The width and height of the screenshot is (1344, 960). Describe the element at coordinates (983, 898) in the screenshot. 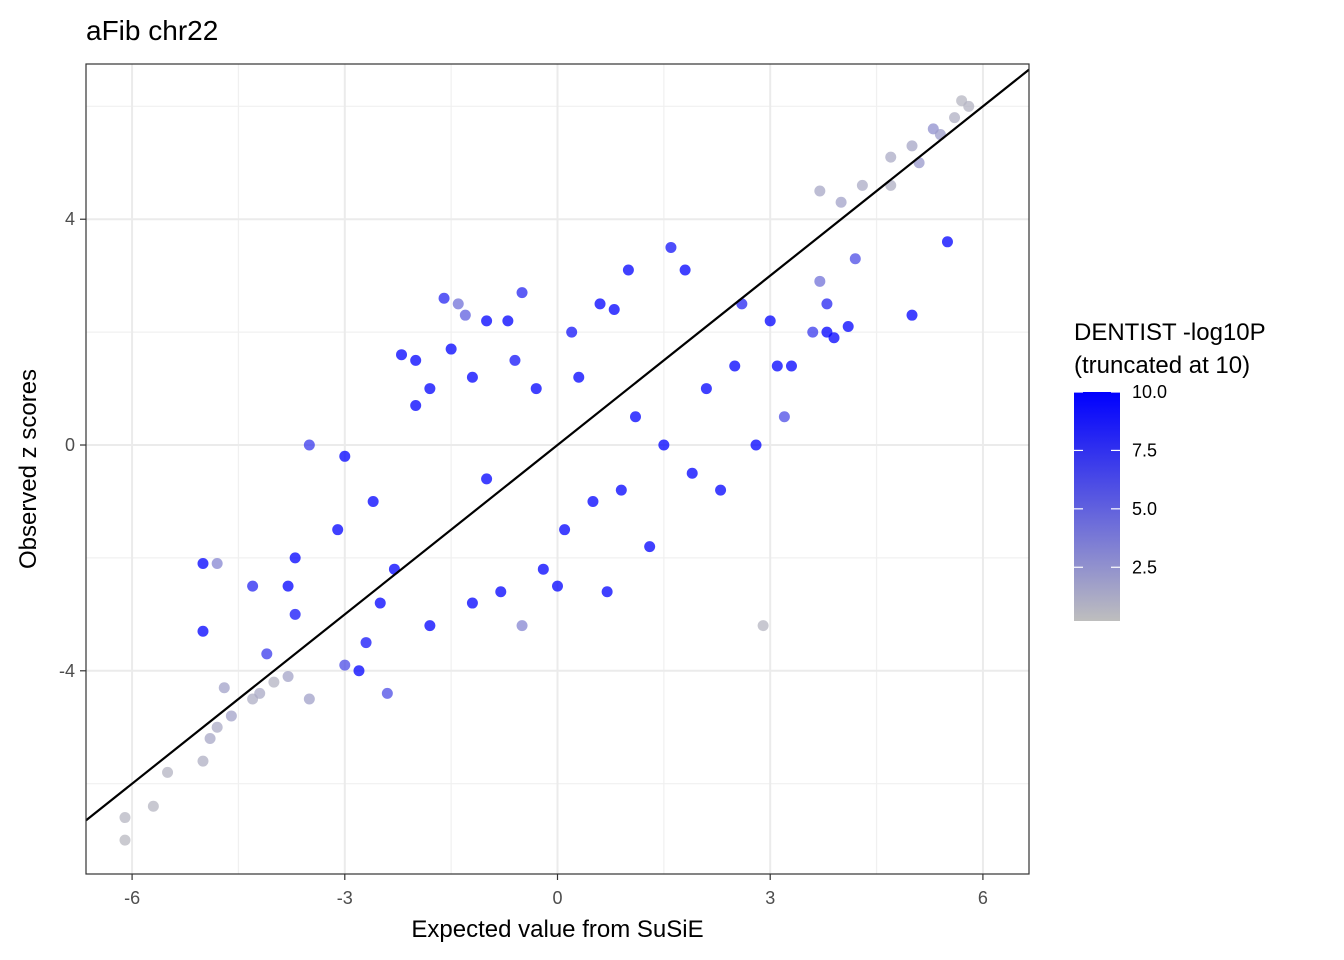

I see `x-tick-label: 6` at that location.